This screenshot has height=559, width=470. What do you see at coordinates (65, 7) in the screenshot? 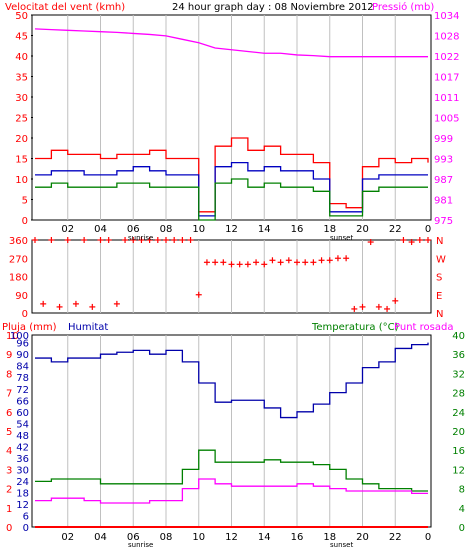
I see `wind-axis-label: Velocitat del vent (kmh)` at bounding box center [65, 7].